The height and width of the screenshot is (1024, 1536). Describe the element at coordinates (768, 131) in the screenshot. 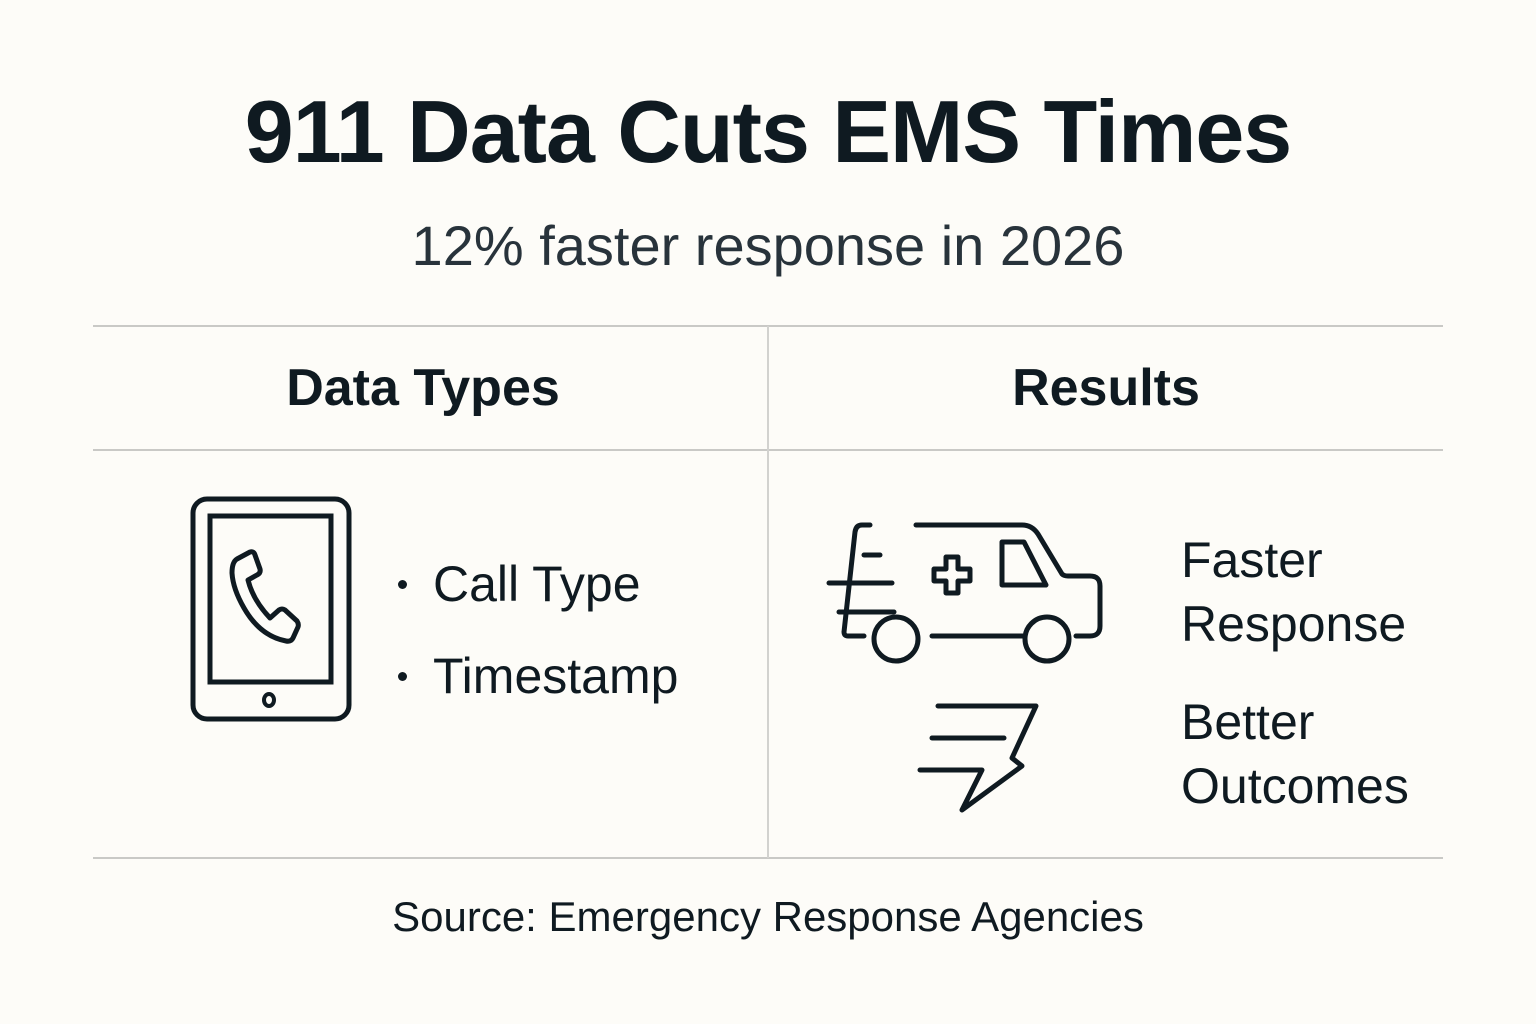

I see `page-title: 911 Data Cuts EMS Times` at that location.